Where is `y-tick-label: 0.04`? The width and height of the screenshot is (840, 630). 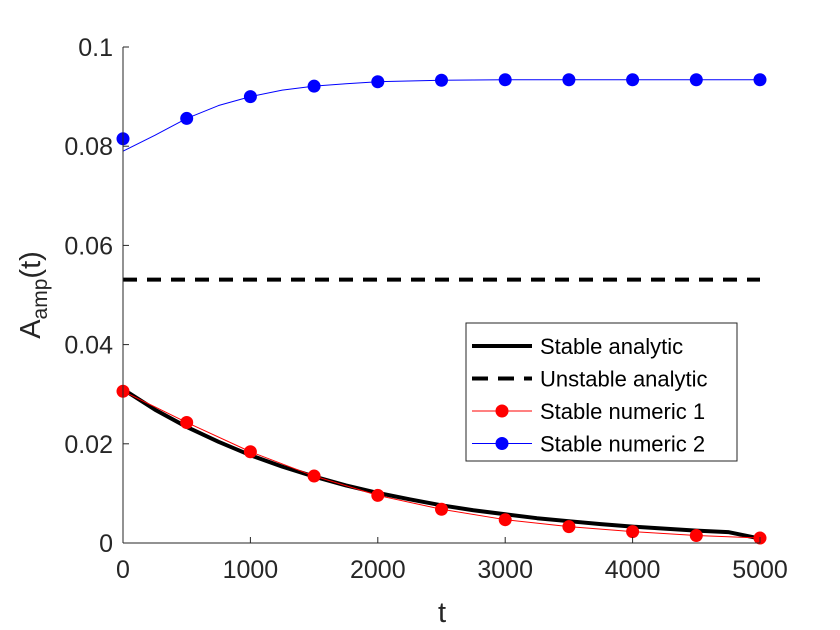 y-tick-label: 0.04 is located at coordinates (88, 346).